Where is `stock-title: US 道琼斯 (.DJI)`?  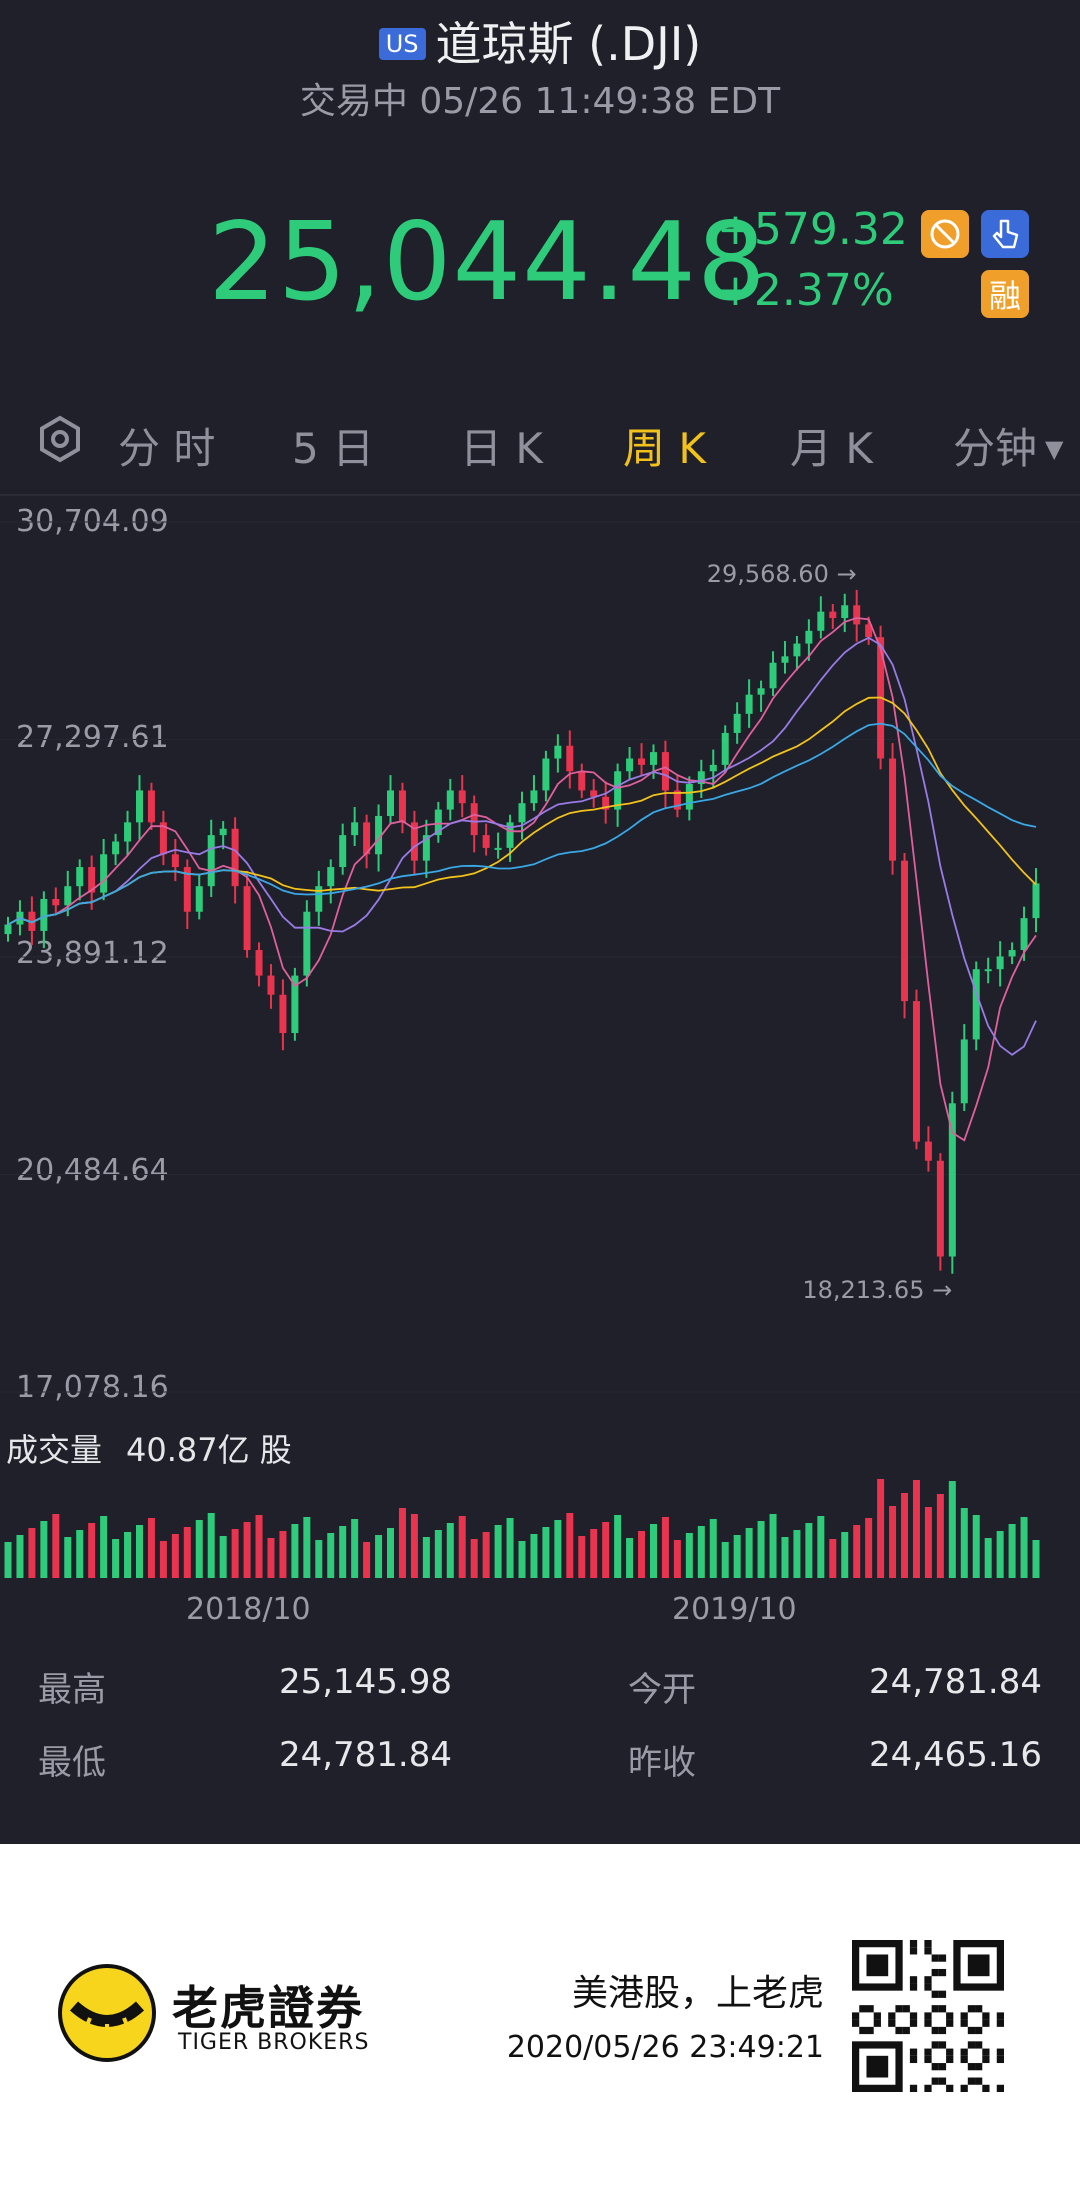
stock-title: US 道琼斯 (.DJI) is located at coordinates (540, 41).